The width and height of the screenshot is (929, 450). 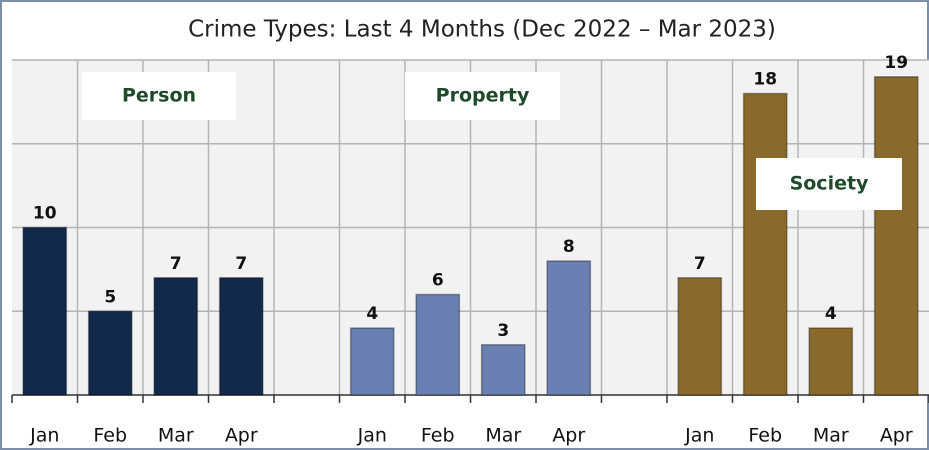 What do you see at coordinates (765, 80) in the screenshot?
I see `value-label: 18` at bounding box center [765, 80].